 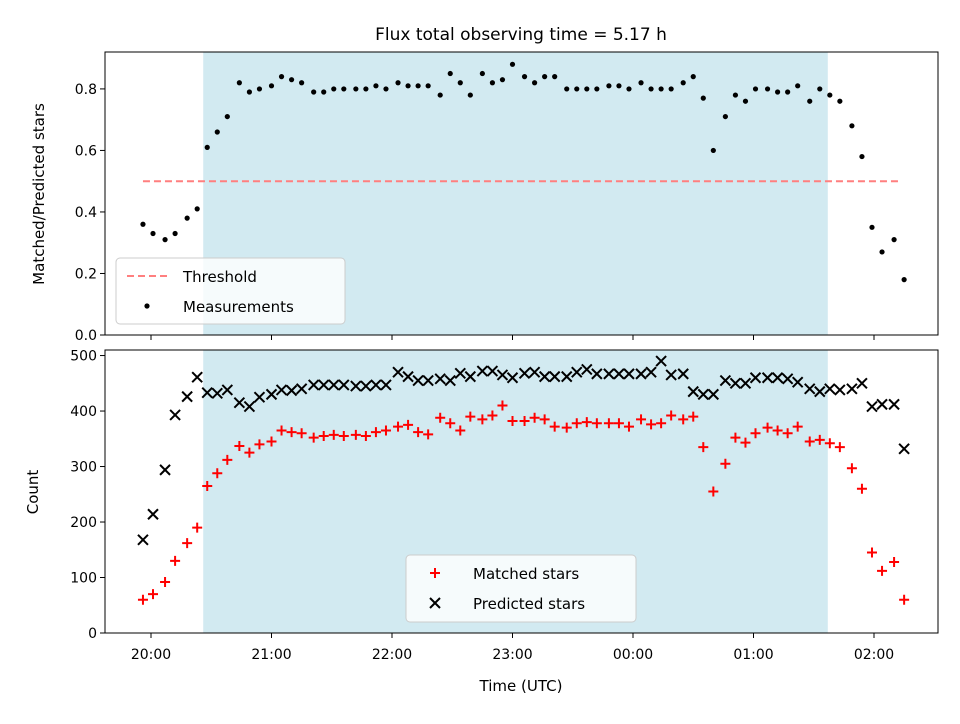 I want to click on bottom-y-tick-label: 500, so click(x=83, y=357).